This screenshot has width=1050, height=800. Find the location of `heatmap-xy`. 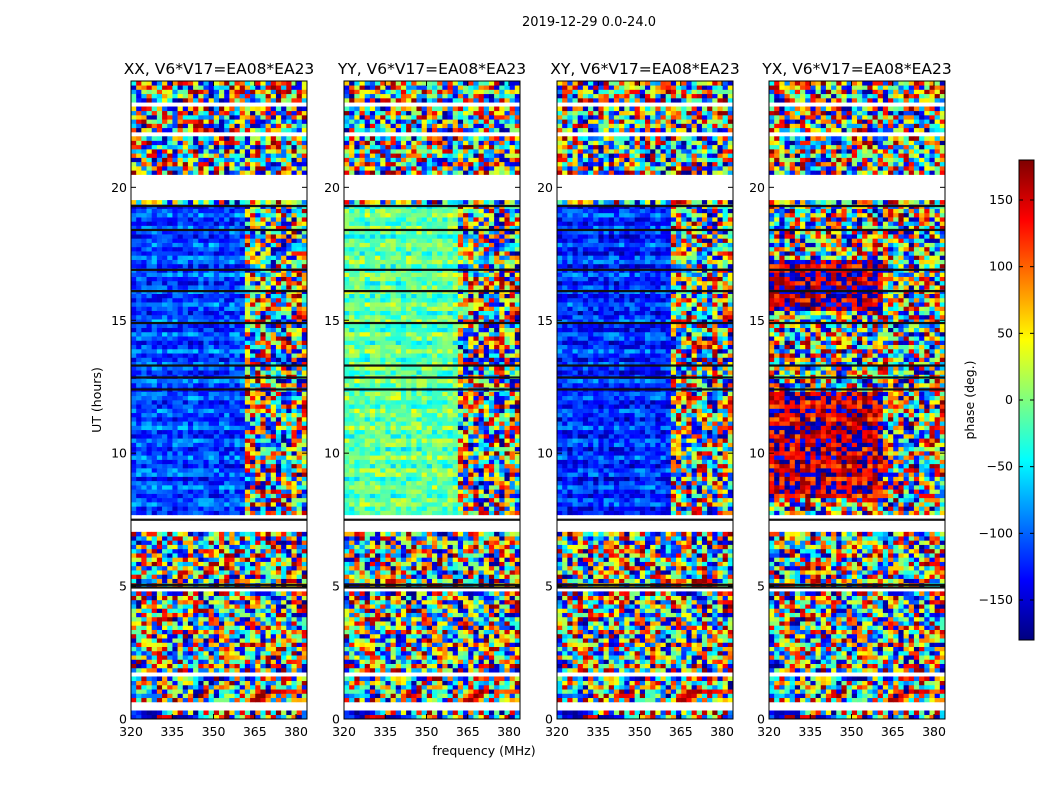

heatmap-xy is located at coordinates (645, 400).